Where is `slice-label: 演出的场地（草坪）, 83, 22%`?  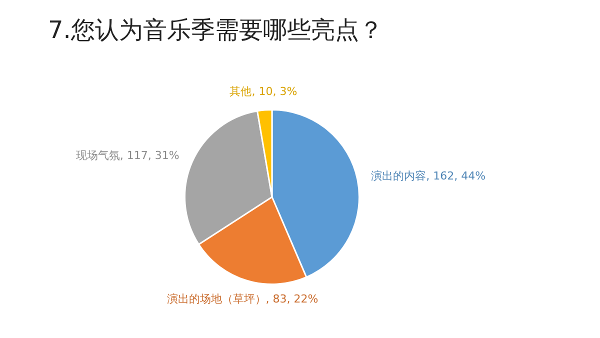 slice-label: 演出的场地（草坪）, 83, 22% is located at coordinates (242, 299).